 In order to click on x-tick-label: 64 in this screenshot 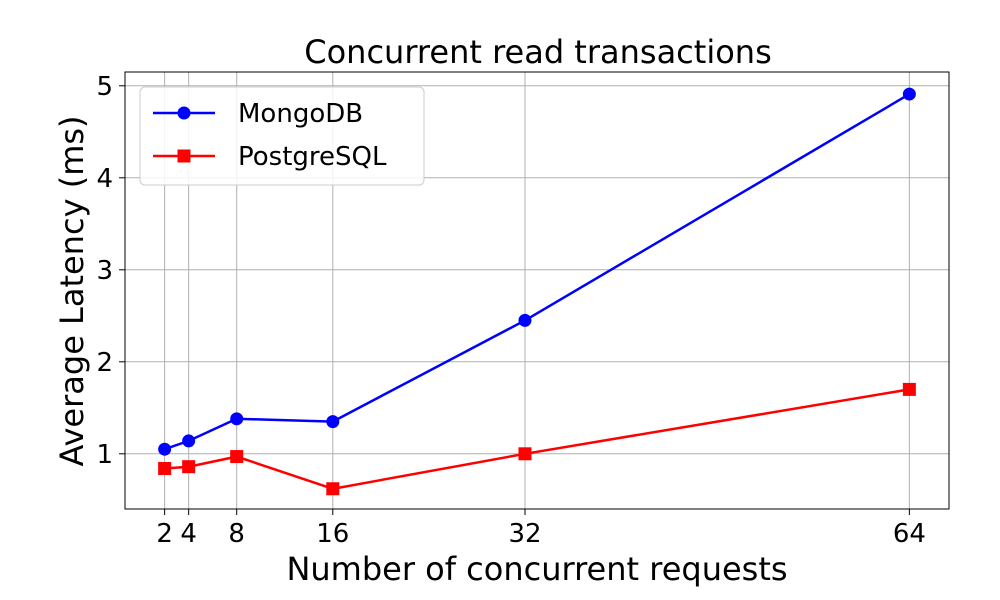, I will do `click(909, 534)`.